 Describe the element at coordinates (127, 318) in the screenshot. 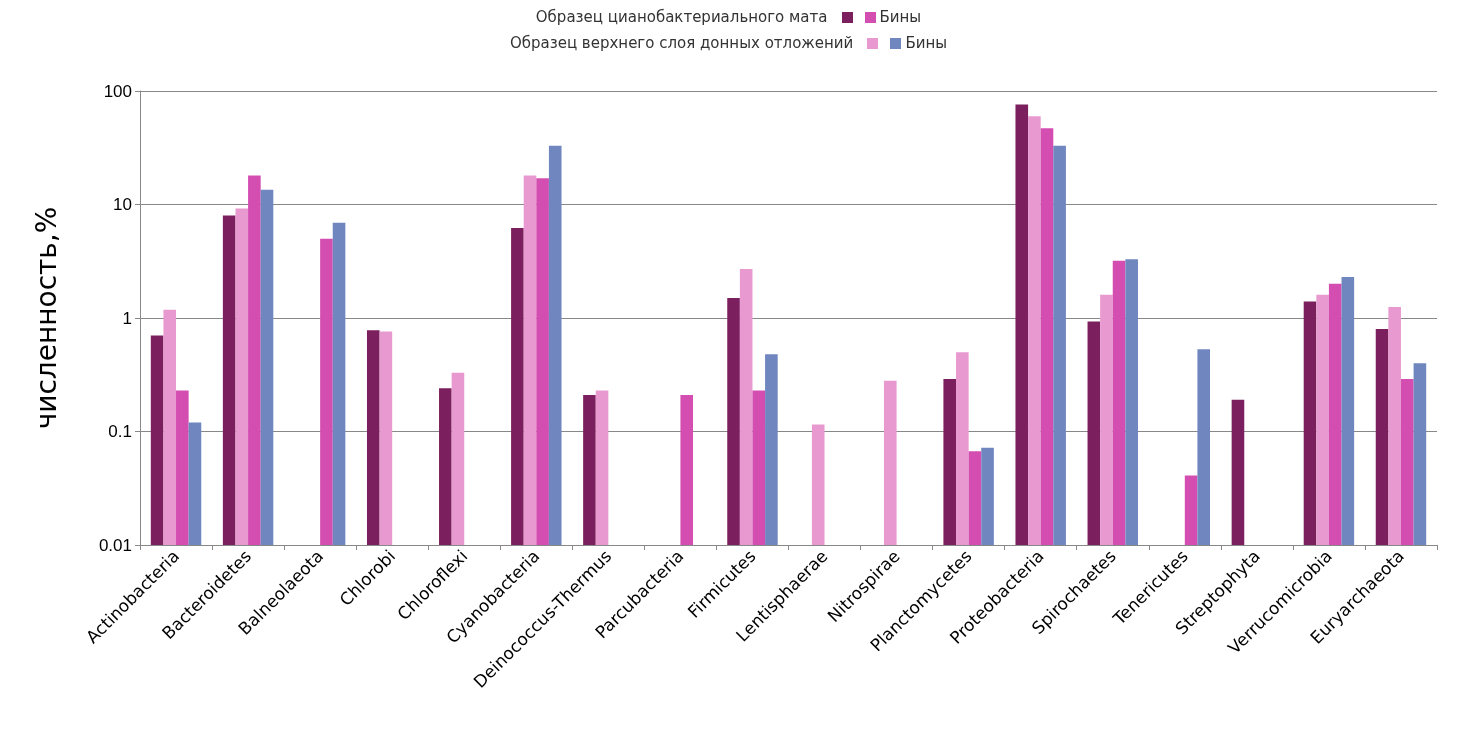

I see `y-tick-label: 1` at that location.